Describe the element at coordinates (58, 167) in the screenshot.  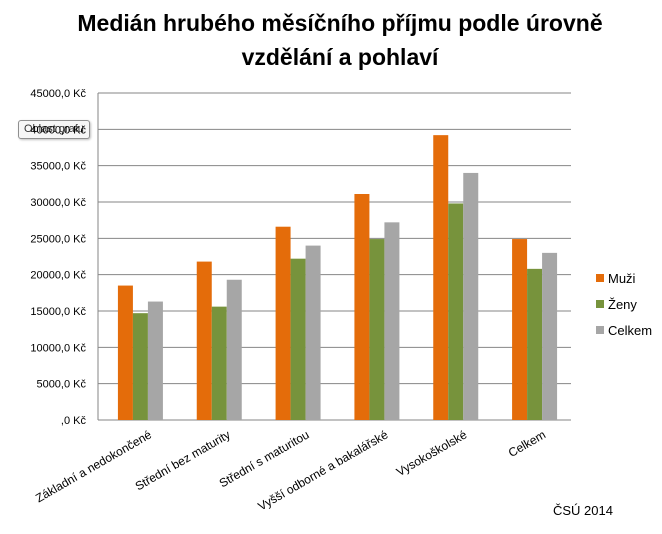
I see `y-tick-label: 35000,0 Kč` at that location.